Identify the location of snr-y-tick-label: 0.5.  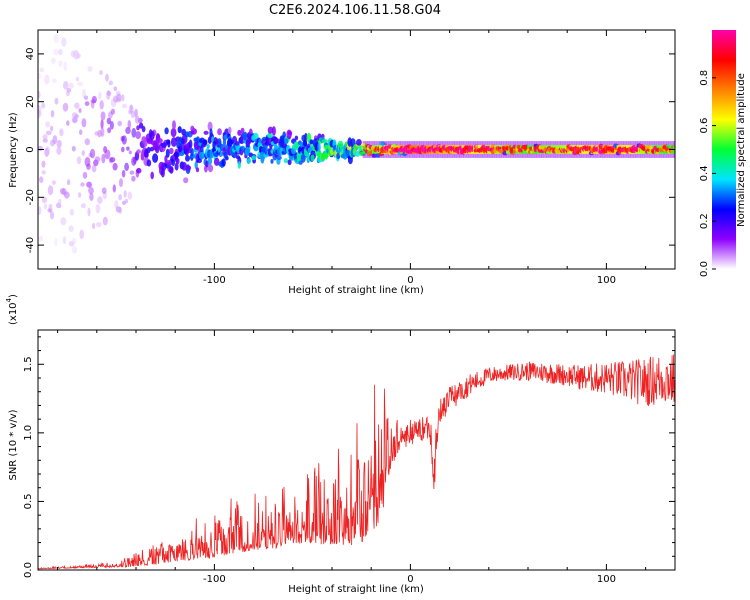
(28, 501).